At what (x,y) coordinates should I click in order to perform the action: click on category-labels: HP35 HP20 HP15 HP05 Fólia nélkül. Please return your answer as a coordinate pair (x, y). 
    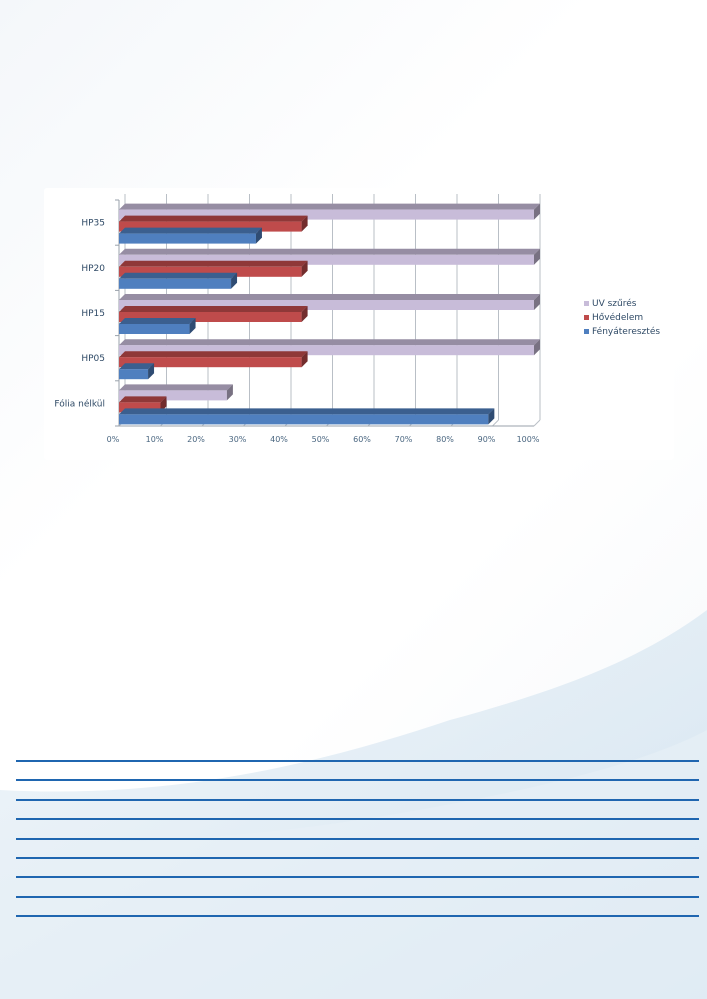
    Looking at the image, I should click on (79, 314).